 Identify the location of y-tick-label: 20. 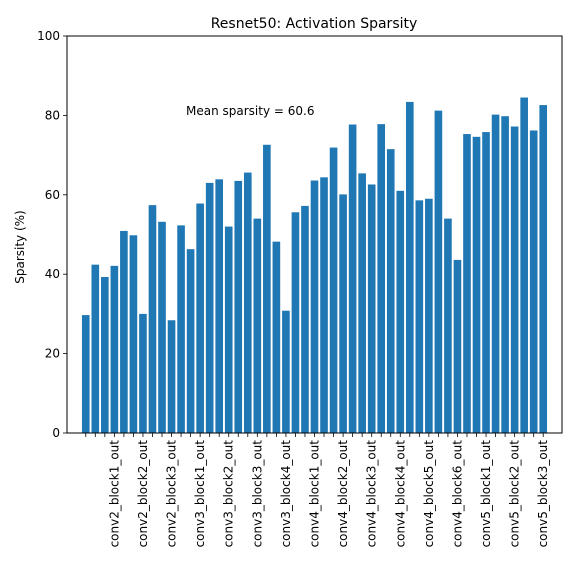
(52, 354).